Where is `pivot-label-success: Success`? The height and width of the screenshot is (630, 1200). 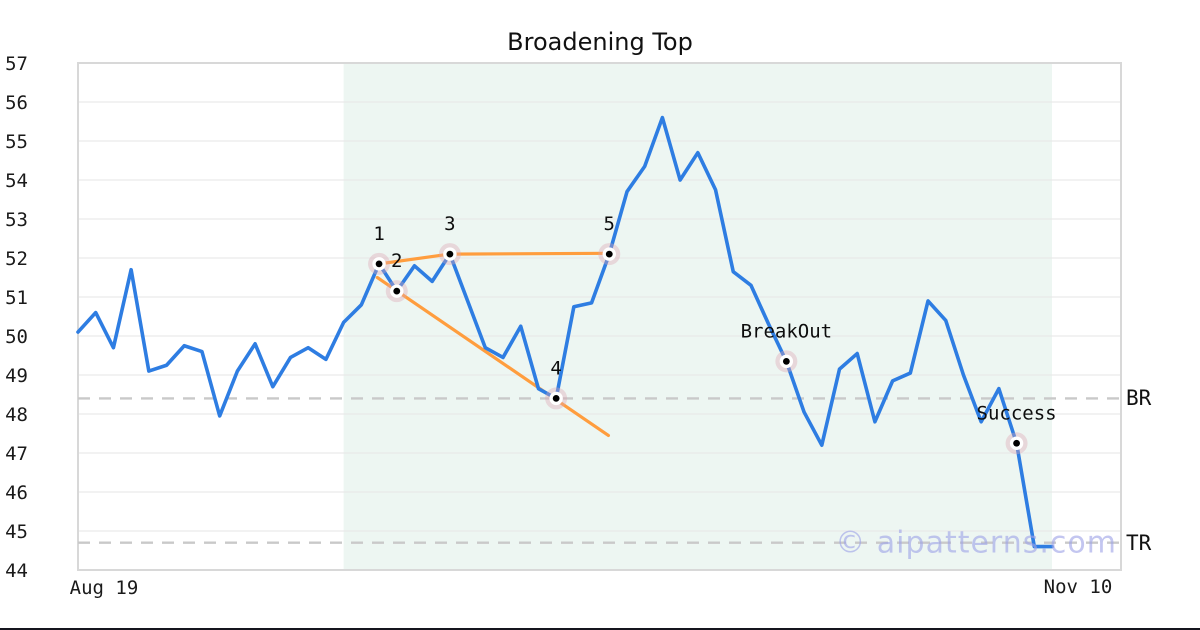 pivot-label-success: Success is located at coordinates (1017, 413).